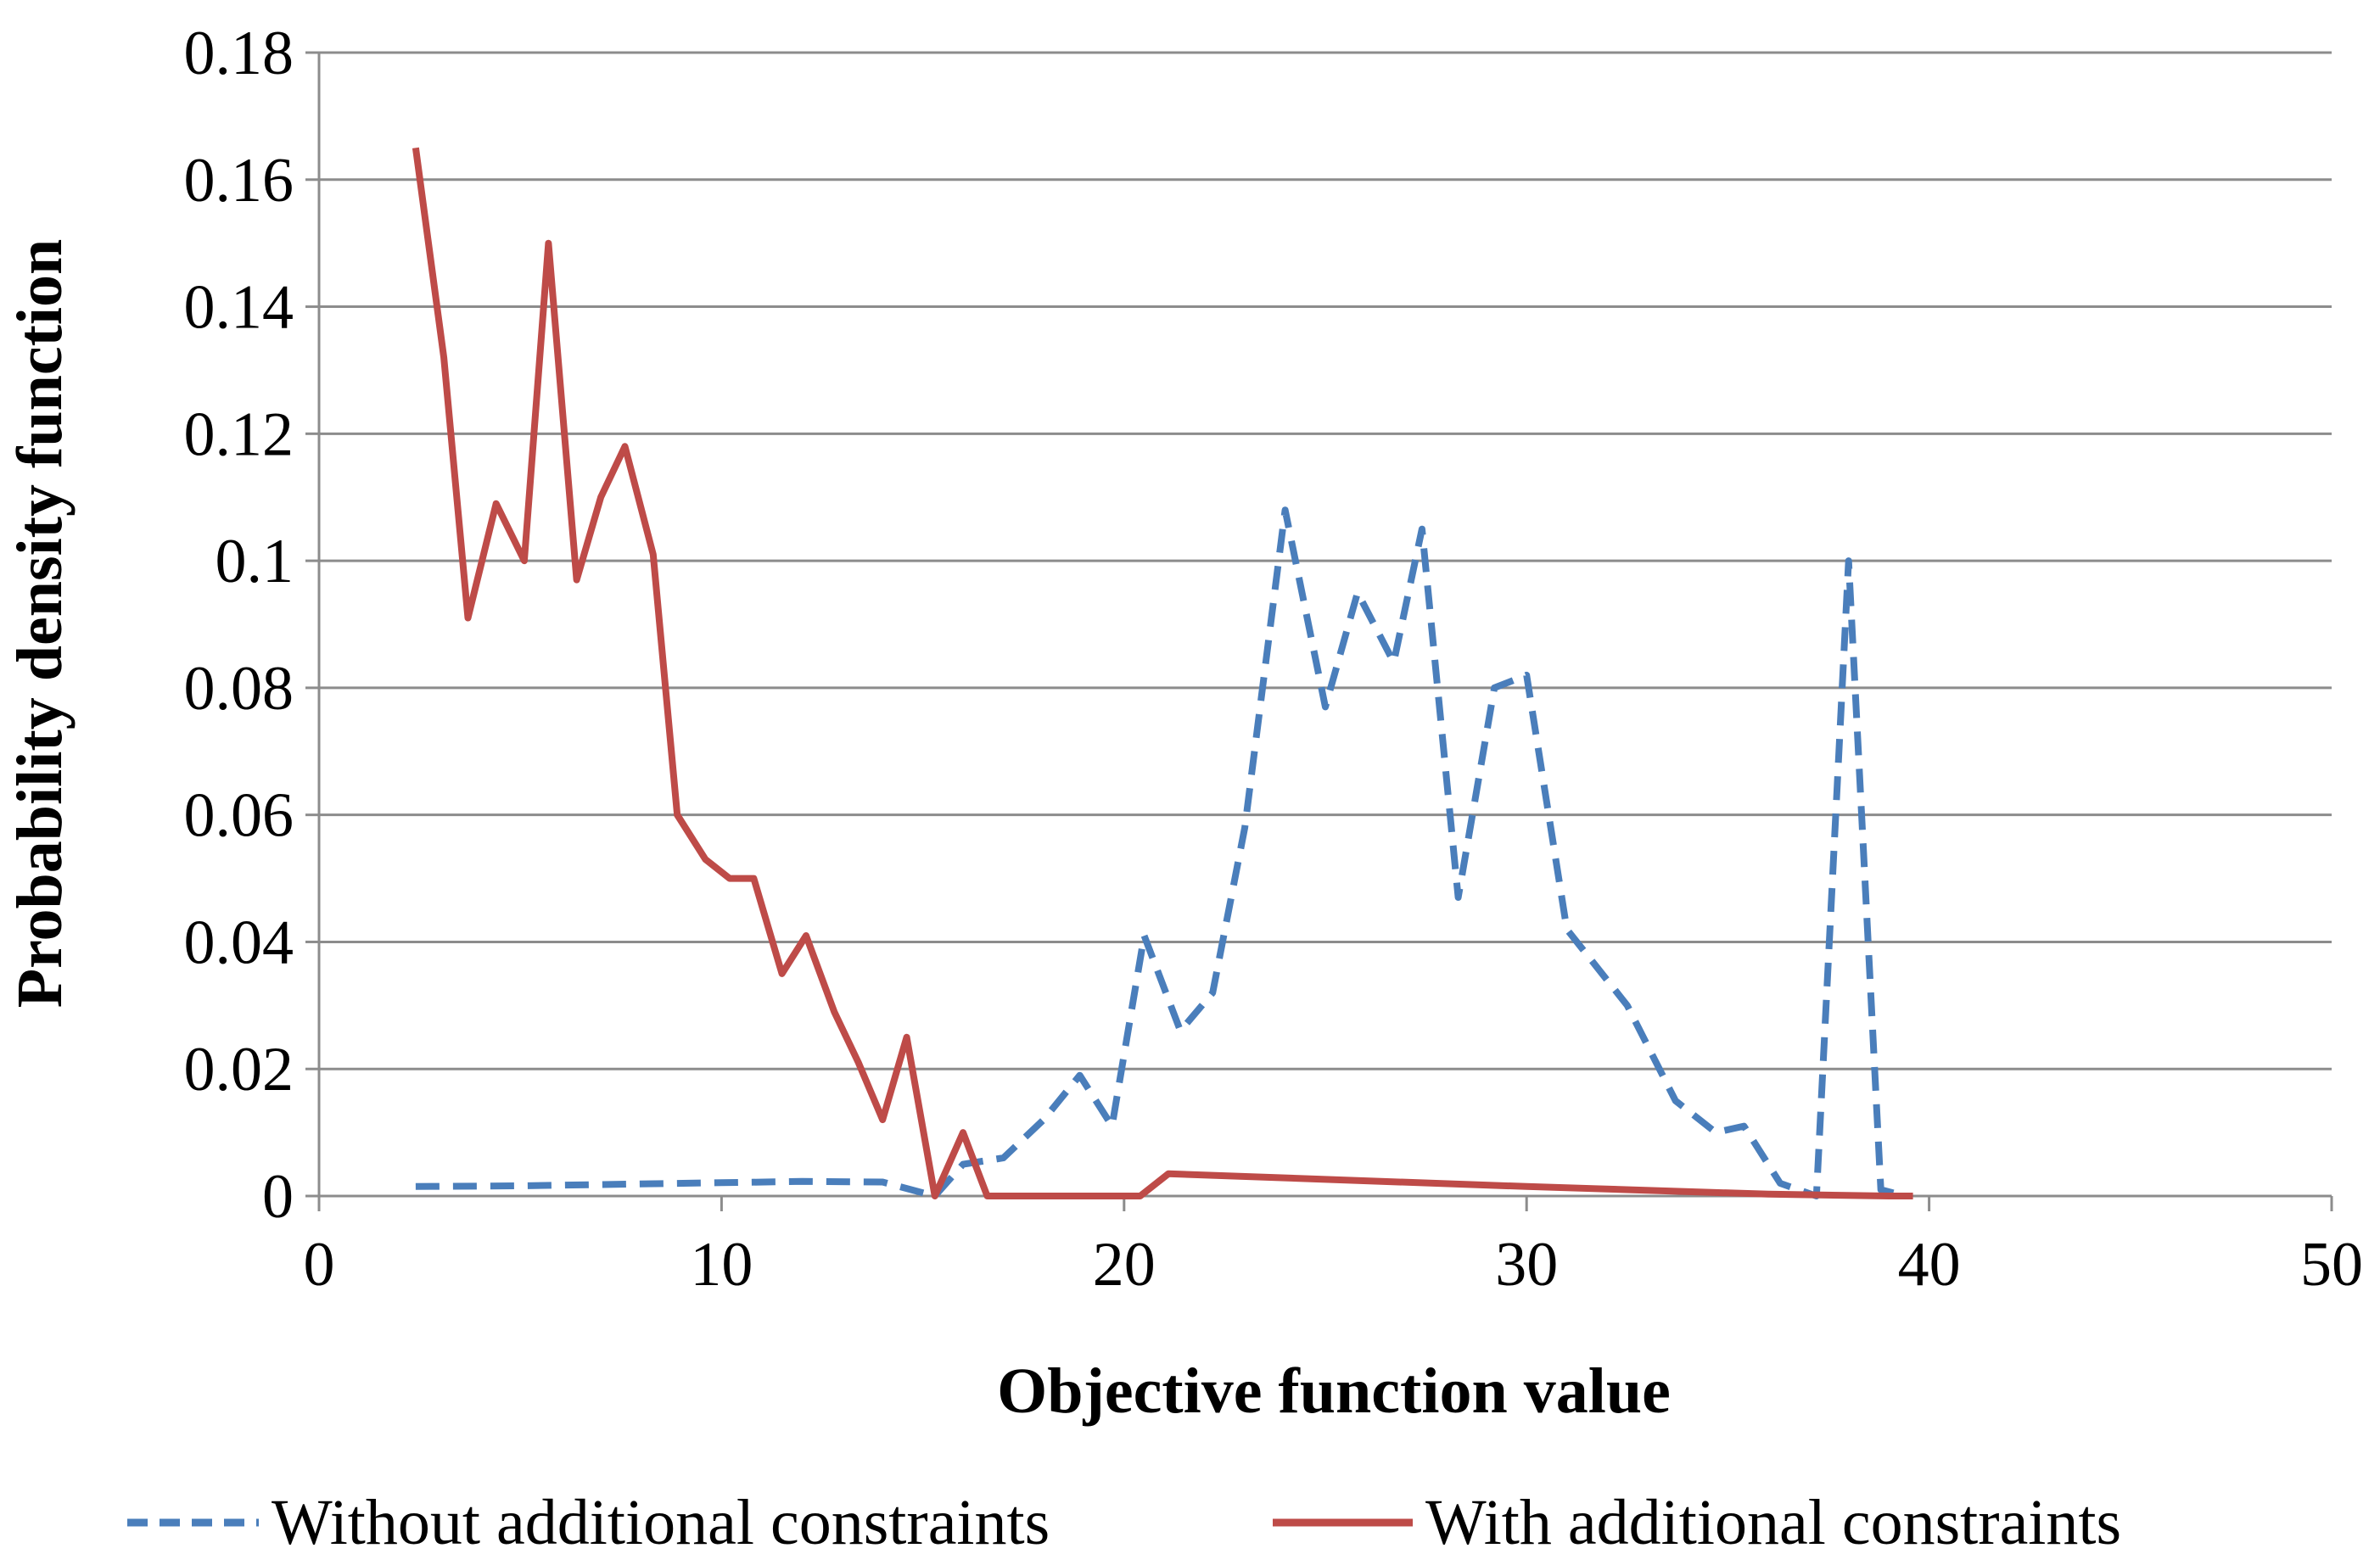  What do you see at coordinates (1125, 1265) in the screenshot?
I see `x-tick-label: 20` at bounding box center [1125, 1265].